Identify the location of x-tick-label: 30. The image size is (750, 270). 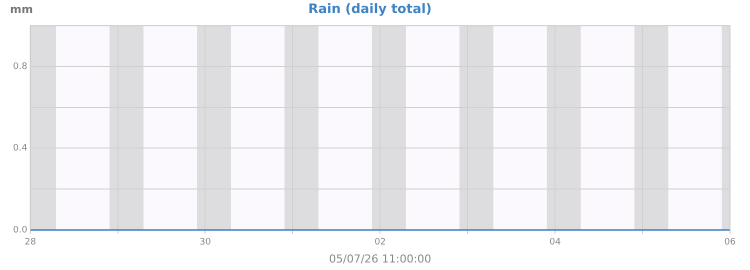
(206, 243).